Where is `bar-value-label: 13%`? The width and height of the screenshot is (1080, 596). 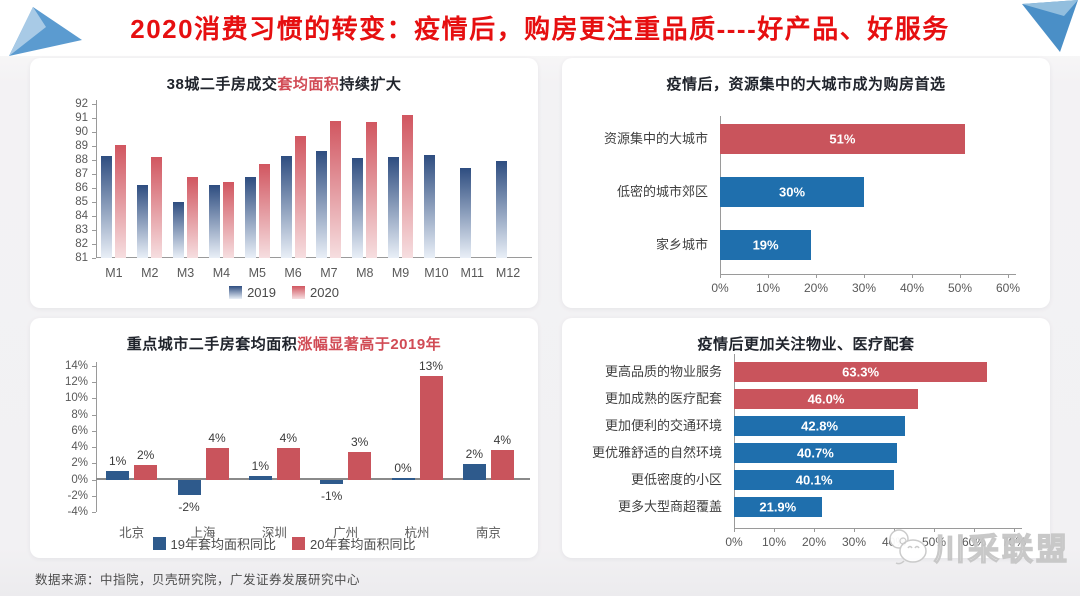
bar-value-label: 13% is located at coordinates (431, 365).